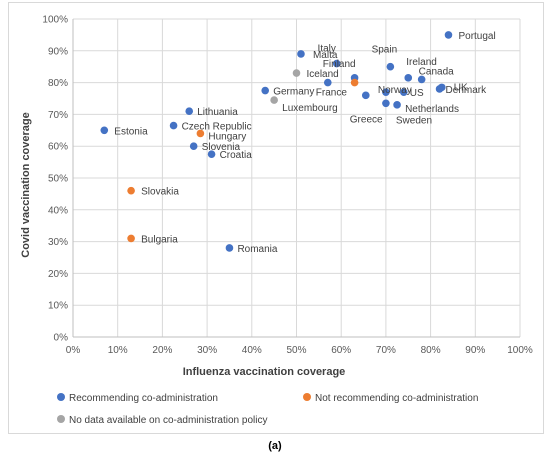 This screenshot has width=550, height=462. What do you see at coordinates (252, 350) in the screenshot?
I see `x-tick-label: 40%` at bounding box center [252, 350].